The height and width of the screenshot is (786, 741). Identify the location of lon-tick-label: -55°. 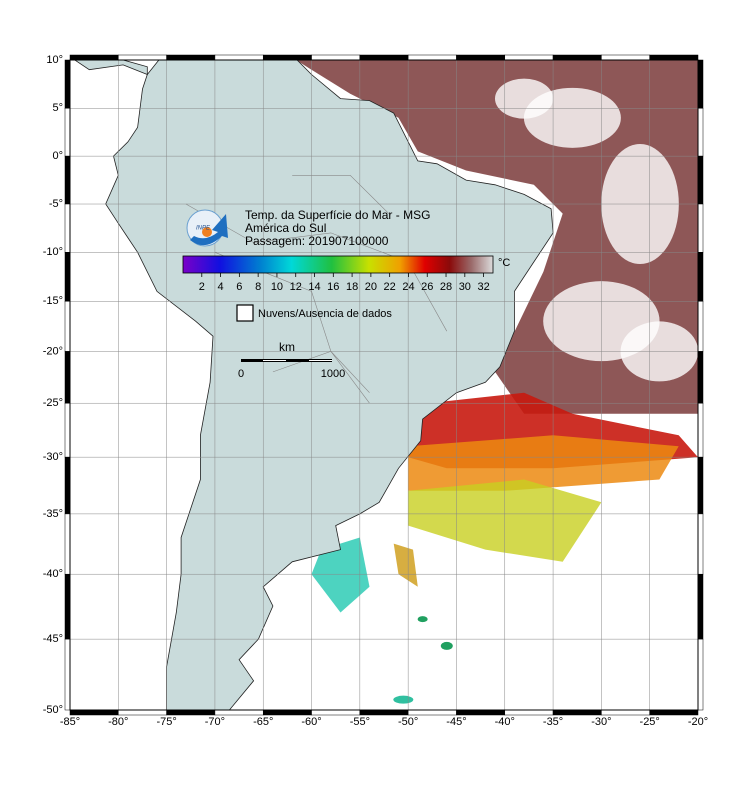
(360, 722).